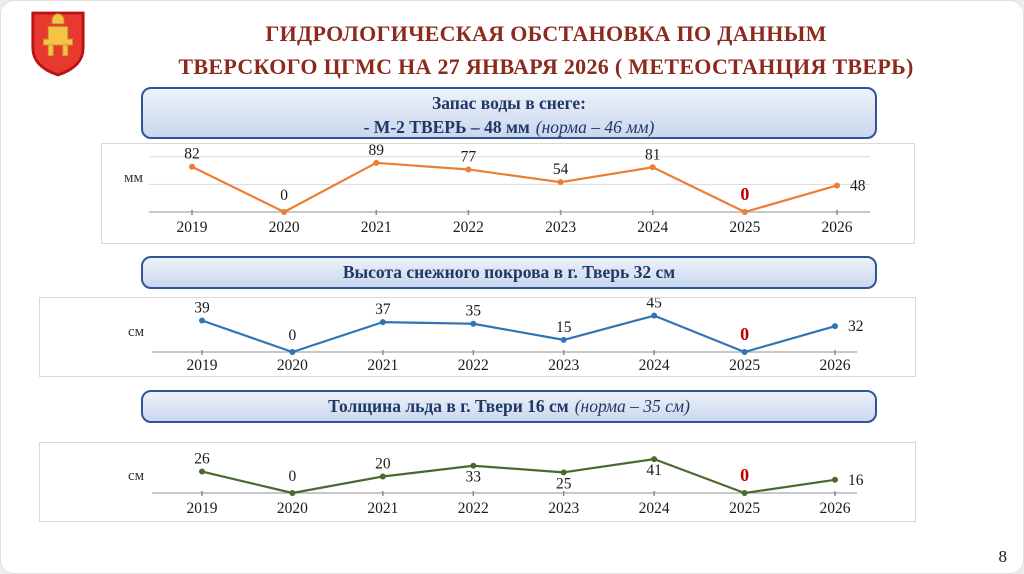 The image size is (1024, 574). What do you see at coordinates (632, 406) in the screenshot?
I see `ice-thickness-norm: (норма – 35 см)` at bounding box center [632, 406].